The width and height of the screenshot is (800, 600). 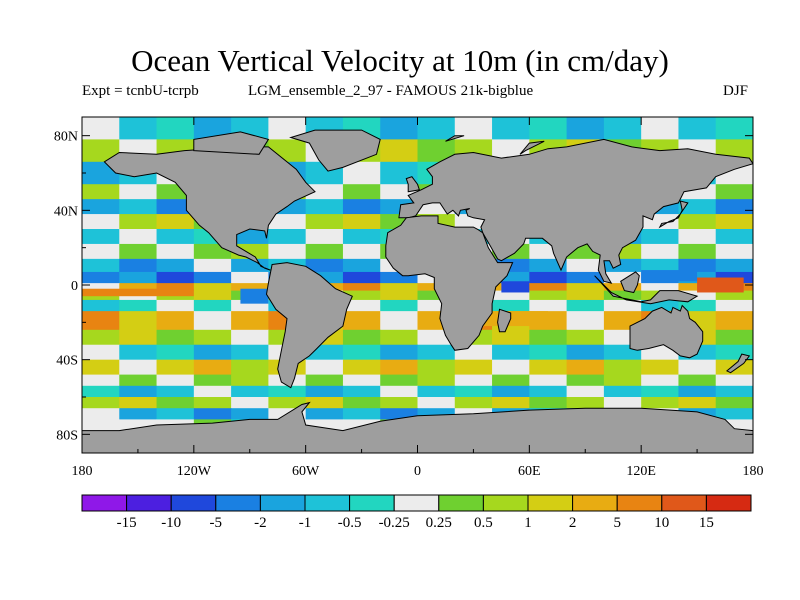 What do you see at coordinates (127, 523) in the screenshot?
I see `colorbar-label: -15` at bounding box center [127, 523].